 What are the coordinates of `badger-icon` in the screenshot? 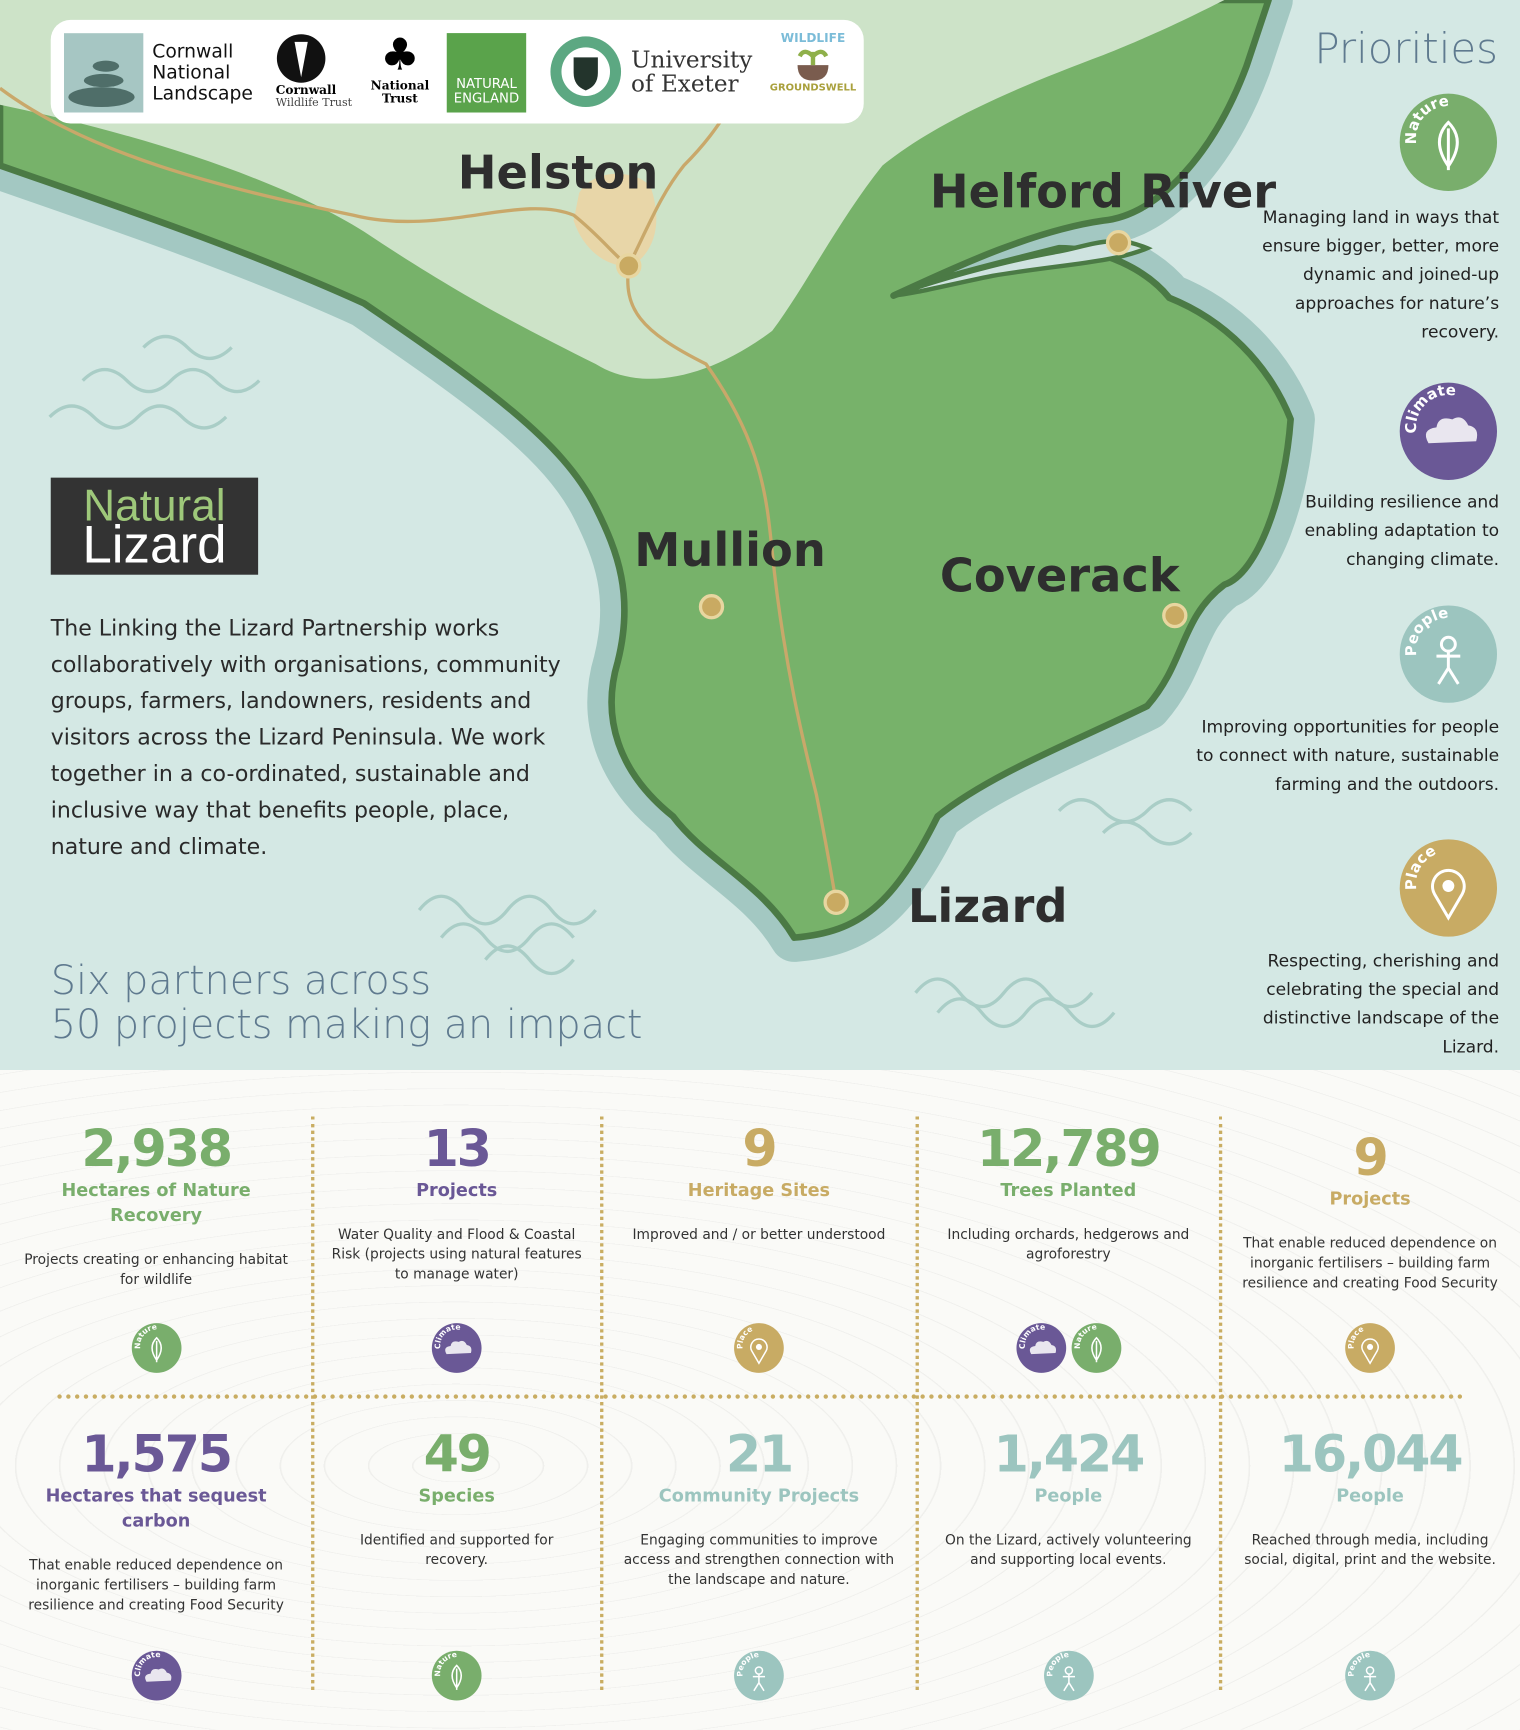 It's located at (301, 58).